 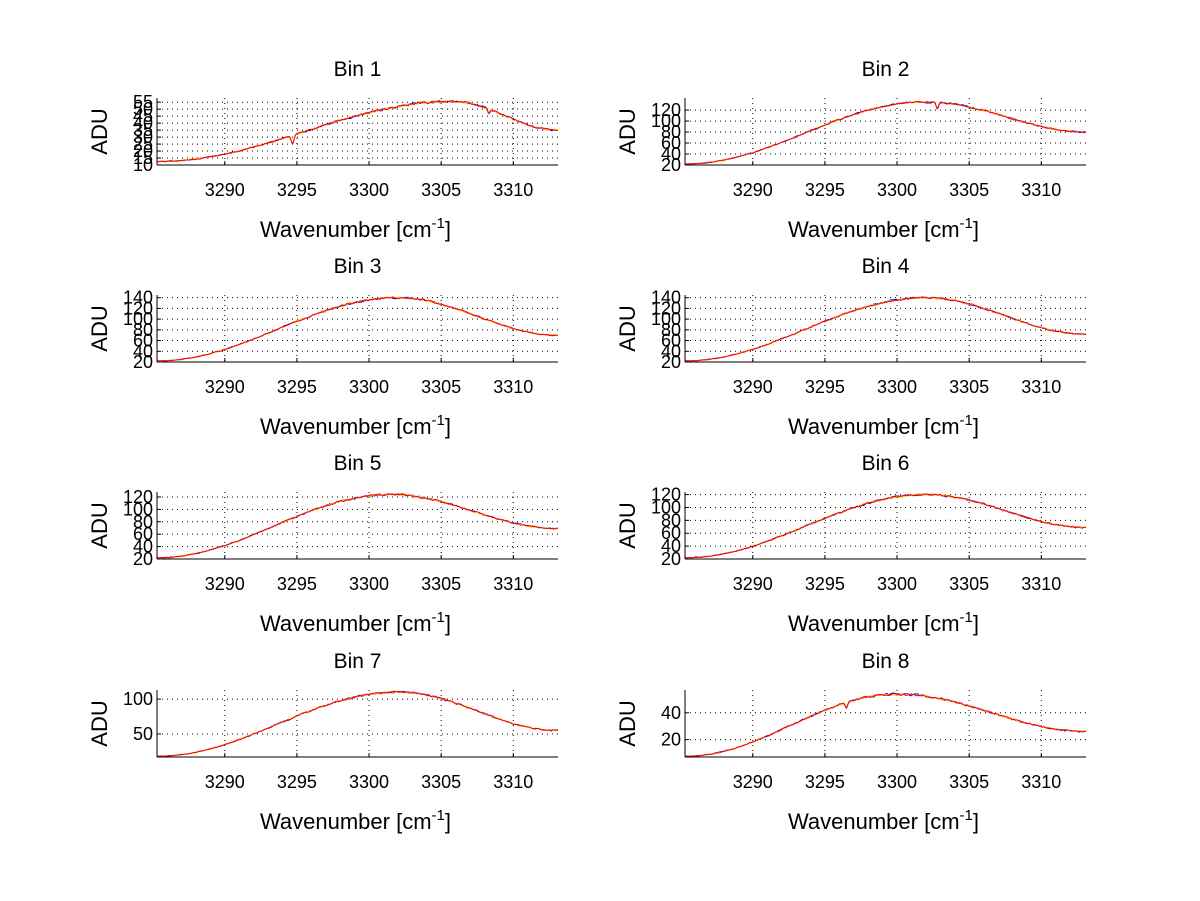 What do you see at coordinates (143, 137) in the screenshot?
I see `y-tick-label: 30` at bounding box center [143, 137].